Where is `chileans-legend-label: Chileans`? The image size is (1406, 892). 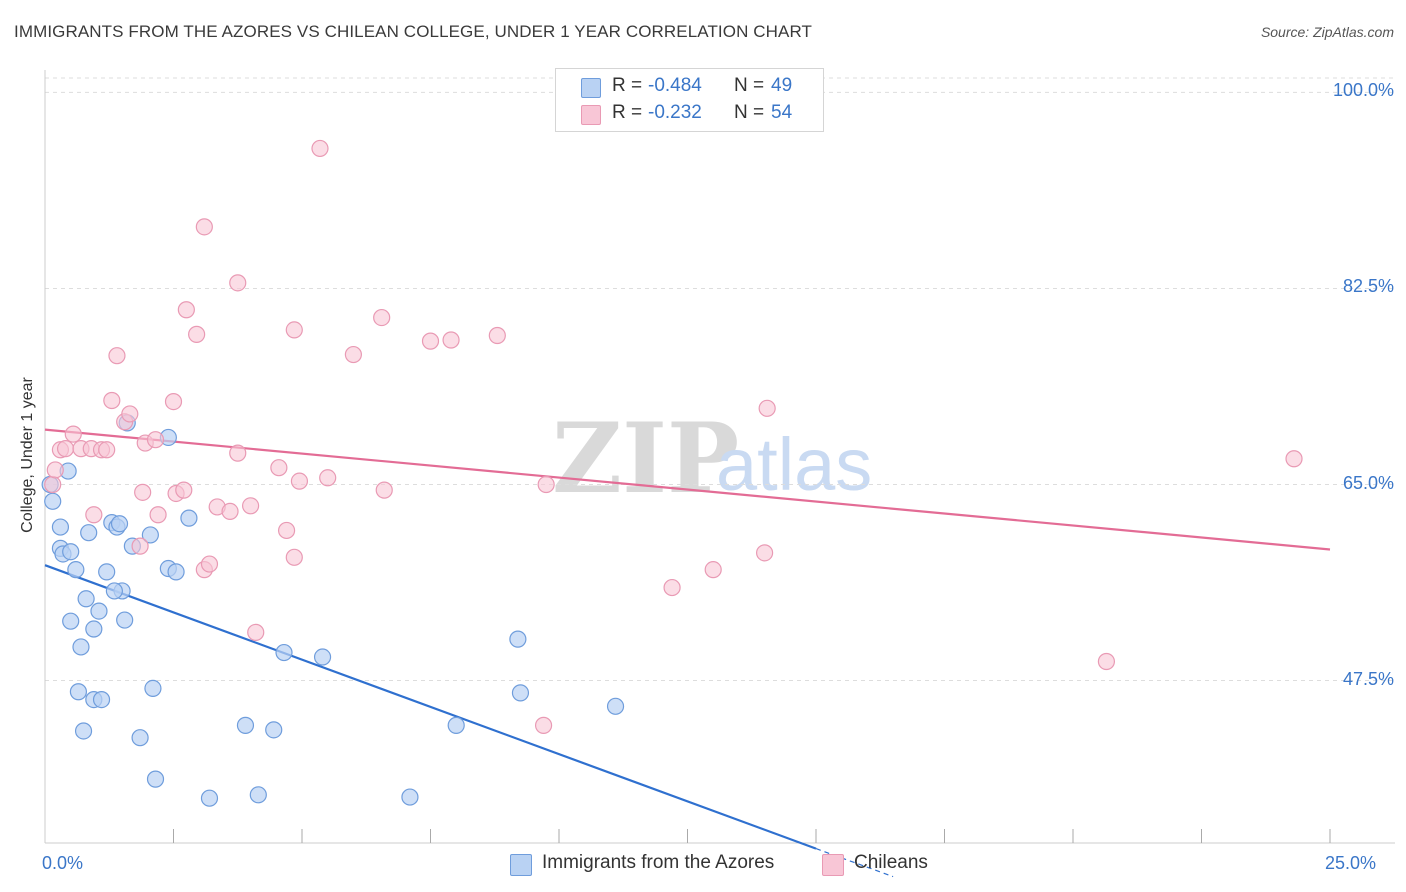 chileans-legend-label: Chileans is located at coordinates (891, 862).